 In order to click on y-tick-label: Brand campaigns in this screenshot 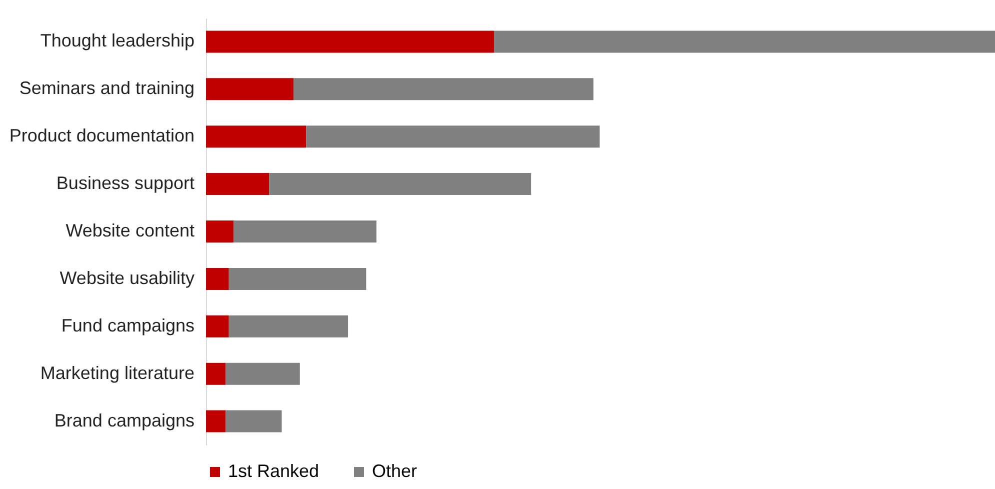, I will do `click(124, 420)`.